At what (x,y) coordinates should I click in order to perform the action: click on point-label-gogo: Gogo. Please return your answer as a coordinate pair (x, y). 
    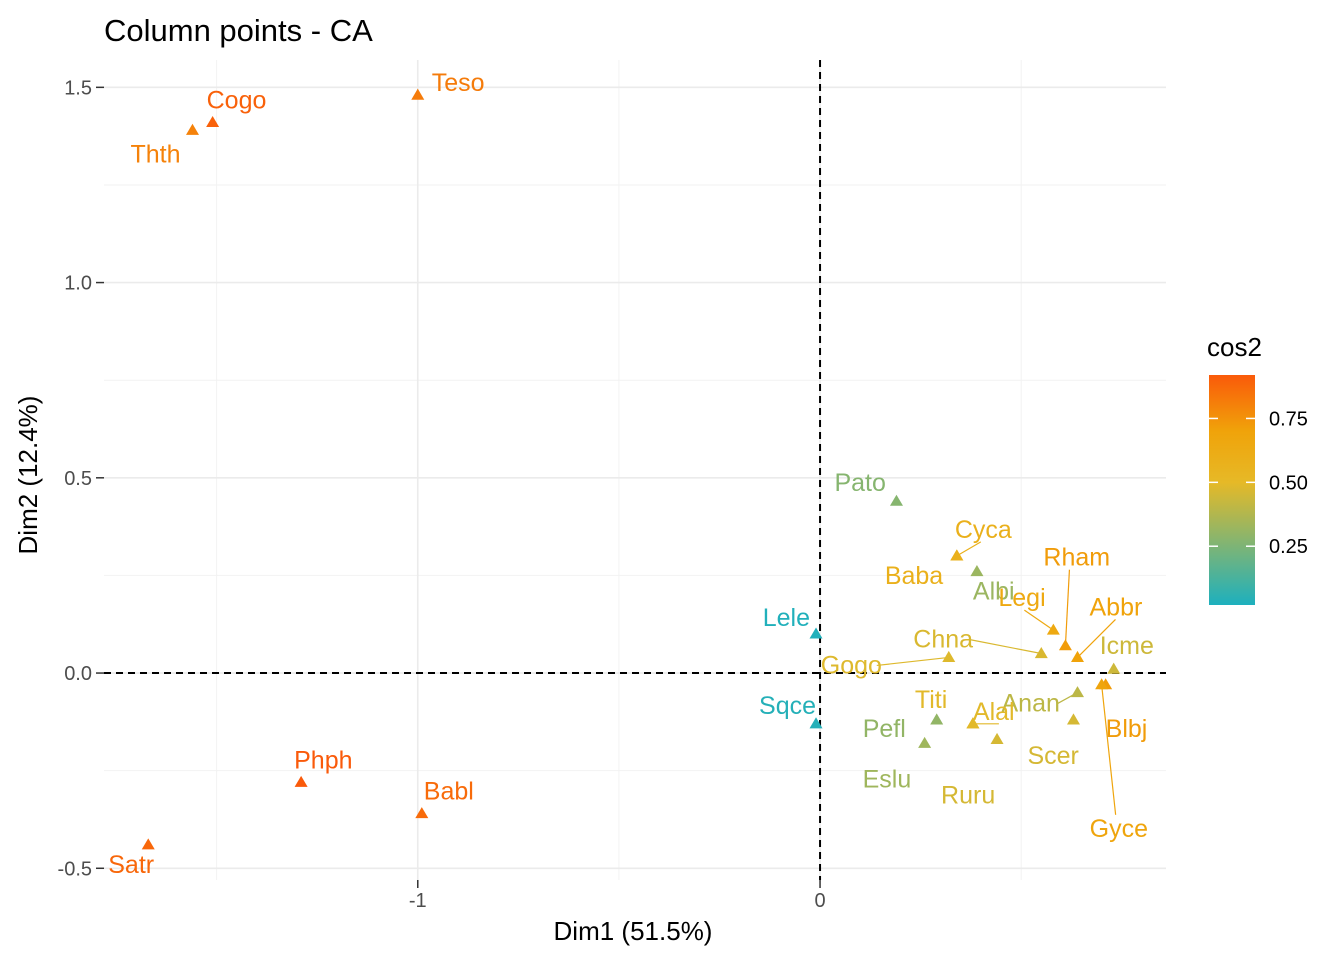
    Looking at the image, I should click on (851, 665).